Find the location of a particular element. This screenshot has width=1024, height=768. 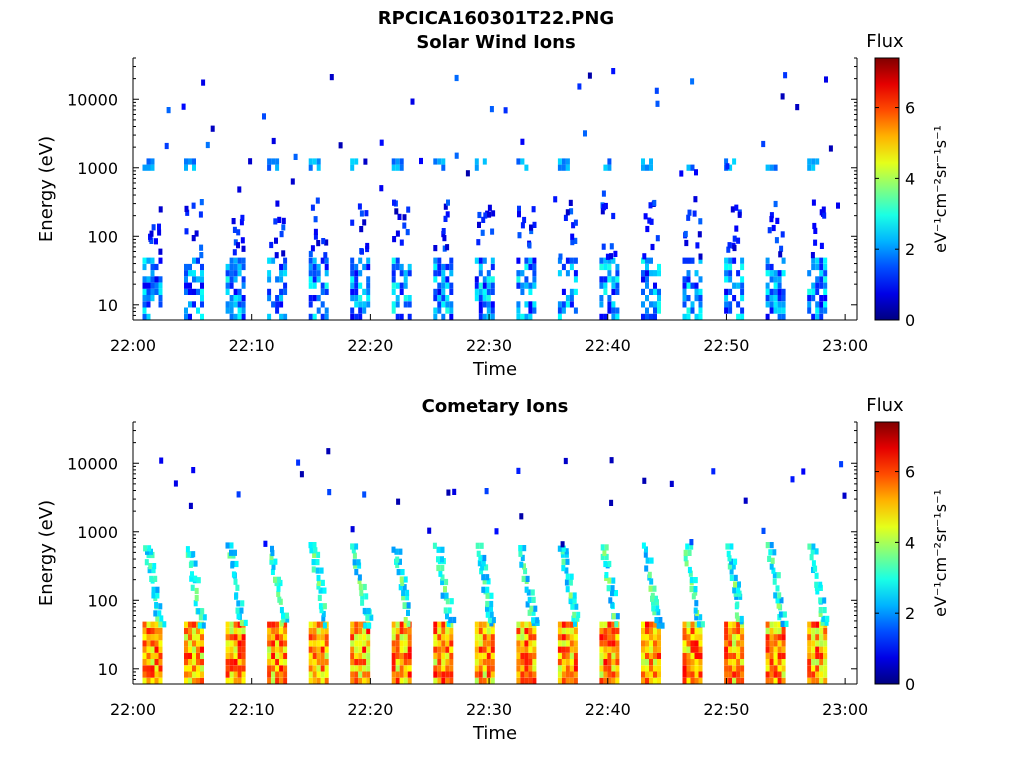

x-tick-label: 22:50 is located at coordinates (726, 345).